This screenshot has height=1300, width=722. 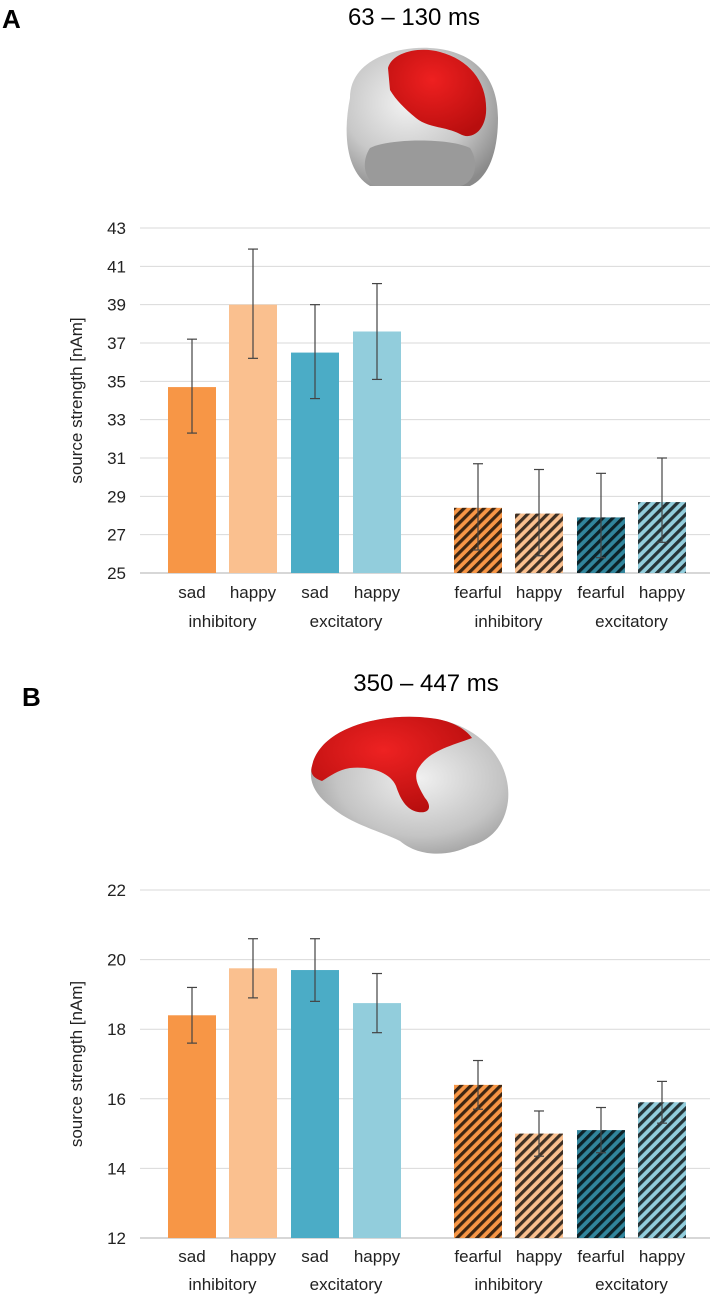 I want to click on y-tick-label: 12, so click(x=116, y=1238).